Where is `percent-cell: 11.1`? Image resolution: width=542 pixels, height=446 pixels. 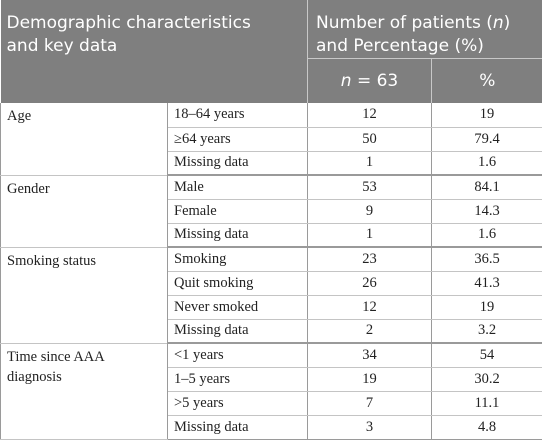 percent-cell: 11.1 is located at coordinates (486, 403).